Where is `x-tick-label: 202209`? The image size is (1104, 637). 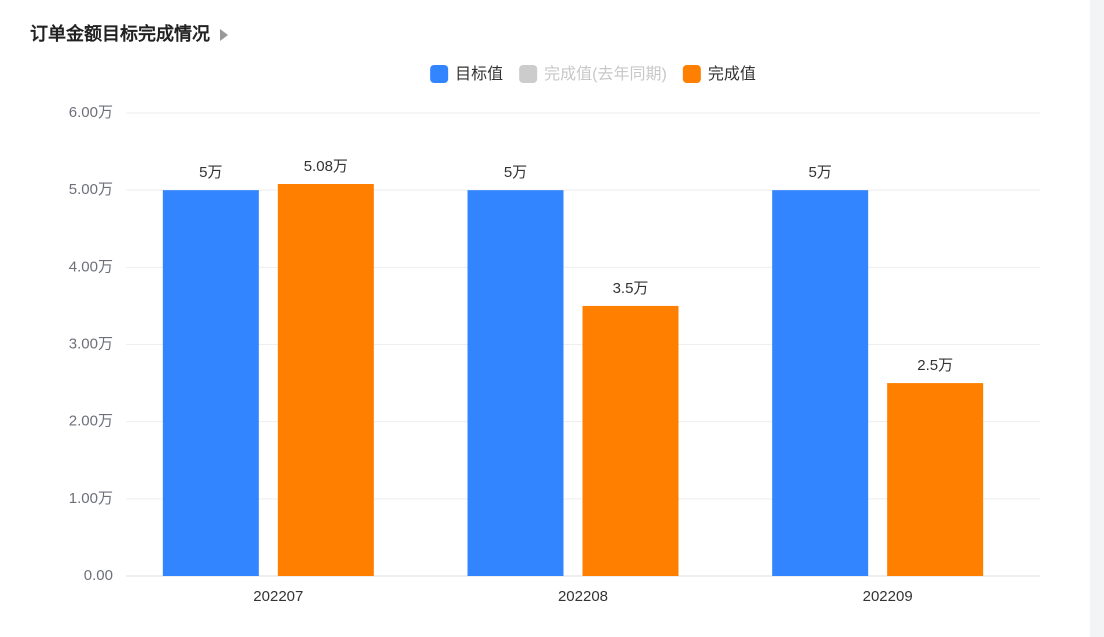 x-tick-label: 202209 is located at coordinates (888, 596).